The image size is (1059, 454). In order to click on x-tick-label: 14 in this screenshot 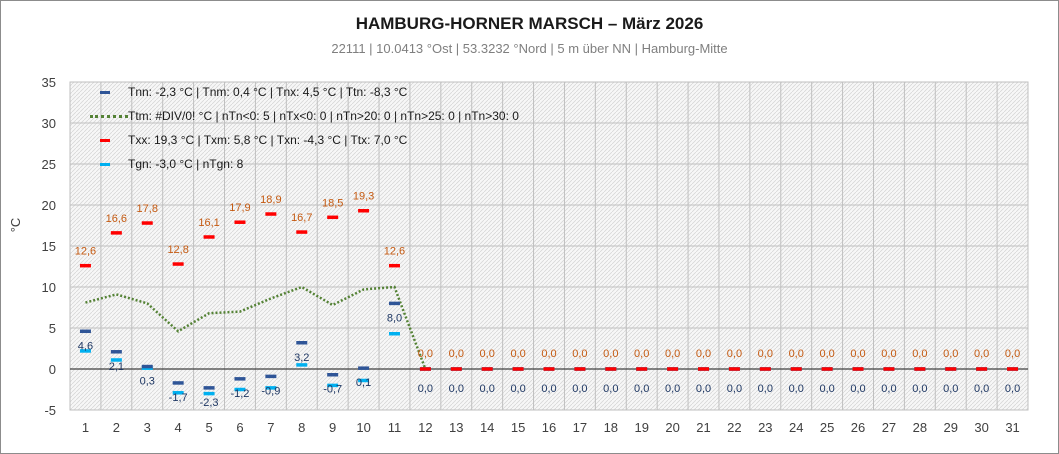, I will do `click(487, 427)`.